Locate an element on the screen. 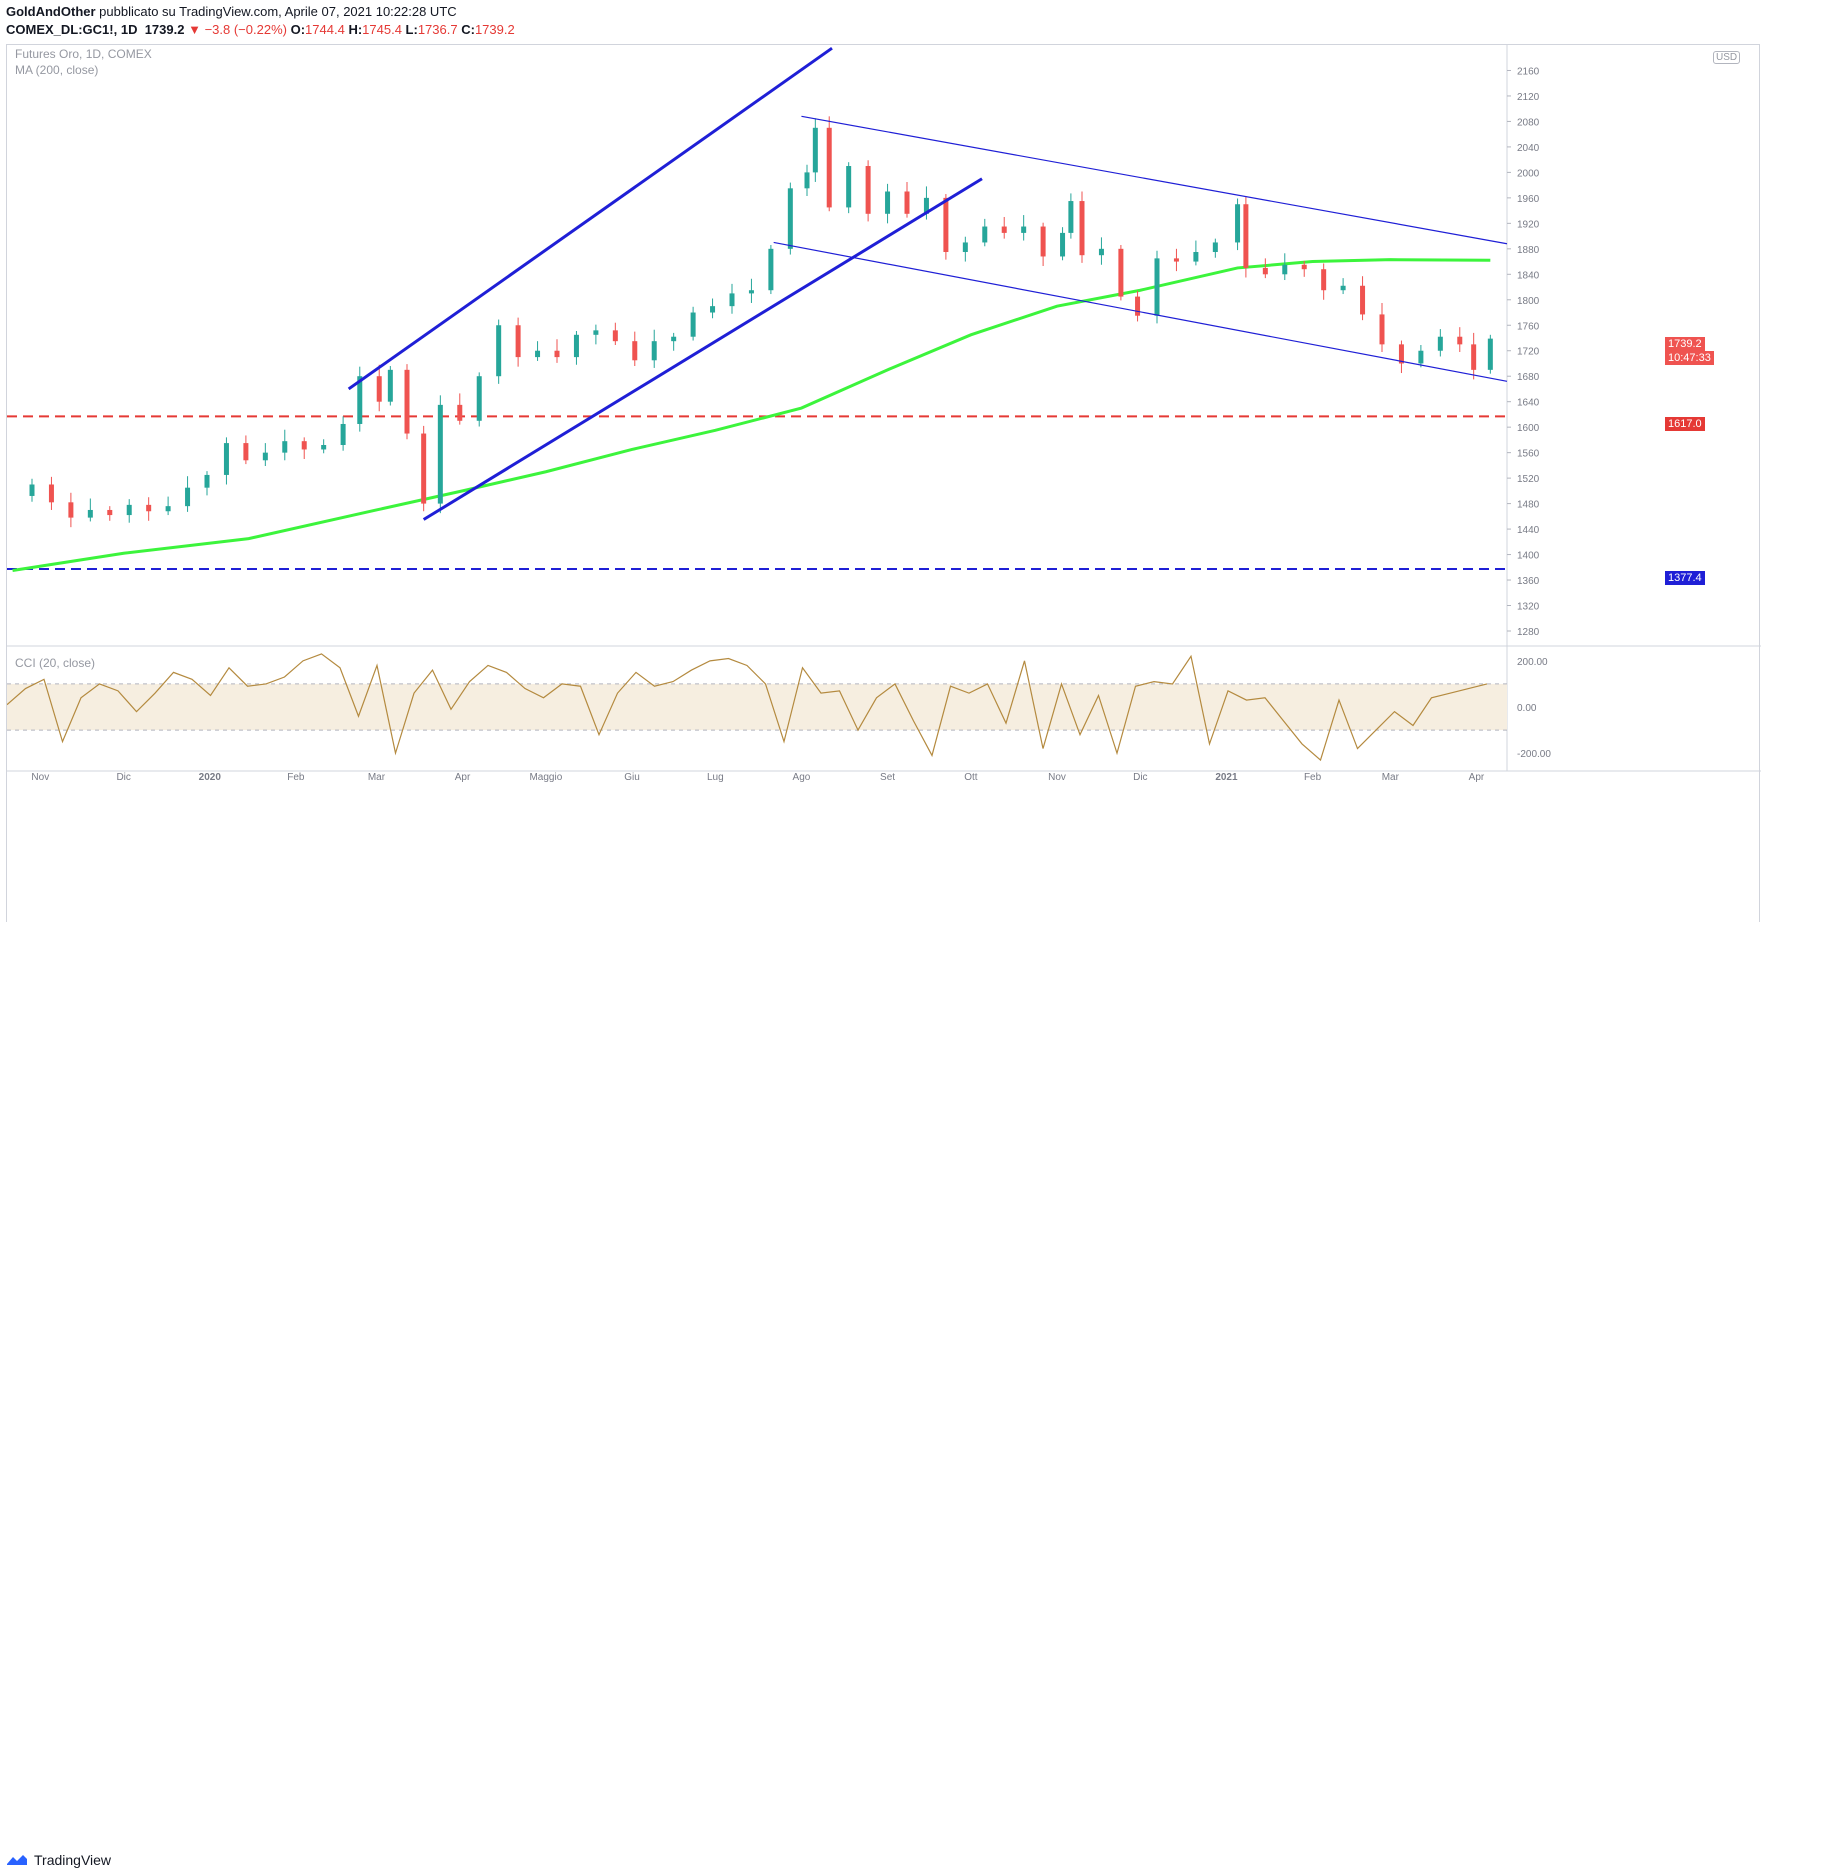 The image size is (1828, 1868). time-tick-label: Giu is located at coordinates (632, 777).